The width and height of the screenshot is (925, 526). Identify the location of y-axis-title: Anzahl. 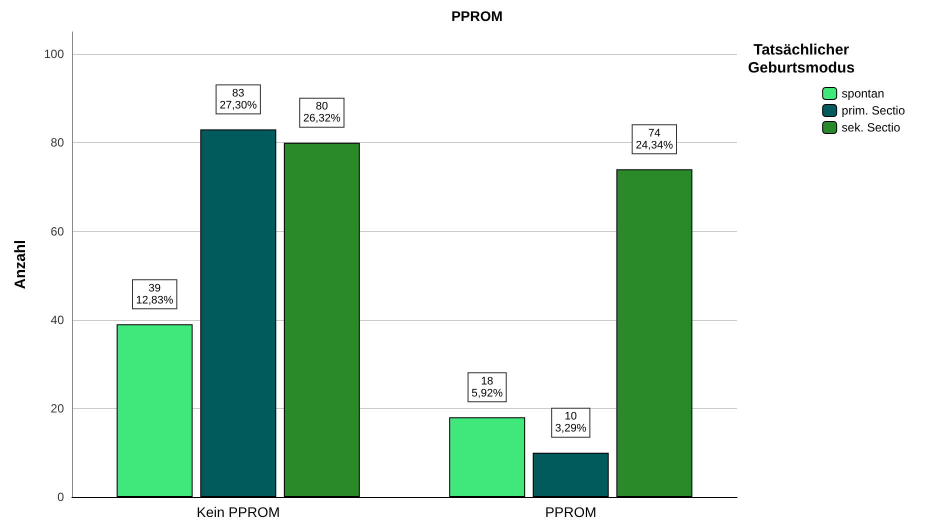
(20, 265).